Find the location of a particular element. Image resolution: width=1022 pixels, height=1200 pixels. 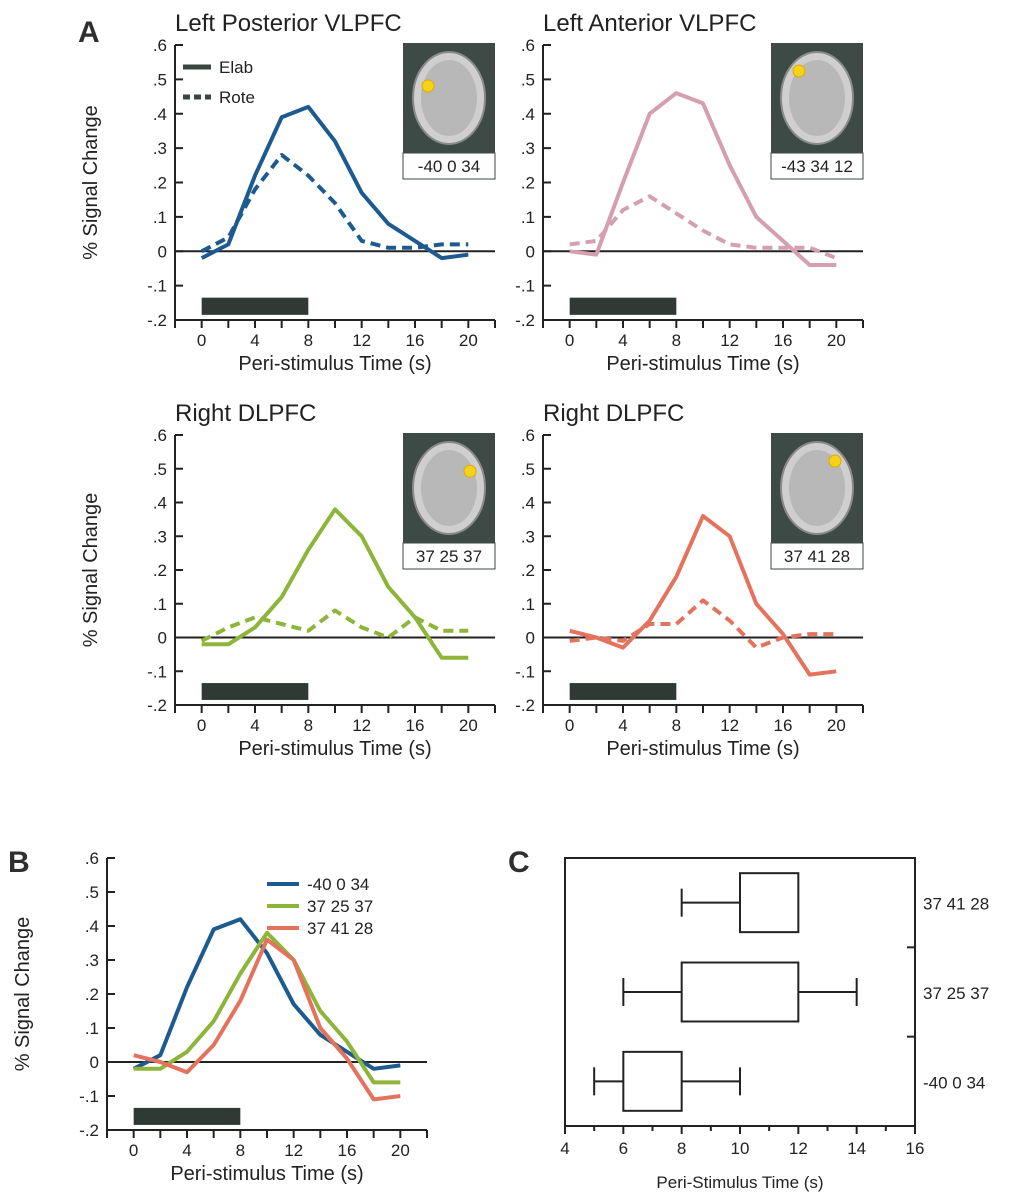

panel-letter-a: A is located at coordinates (89, 32).